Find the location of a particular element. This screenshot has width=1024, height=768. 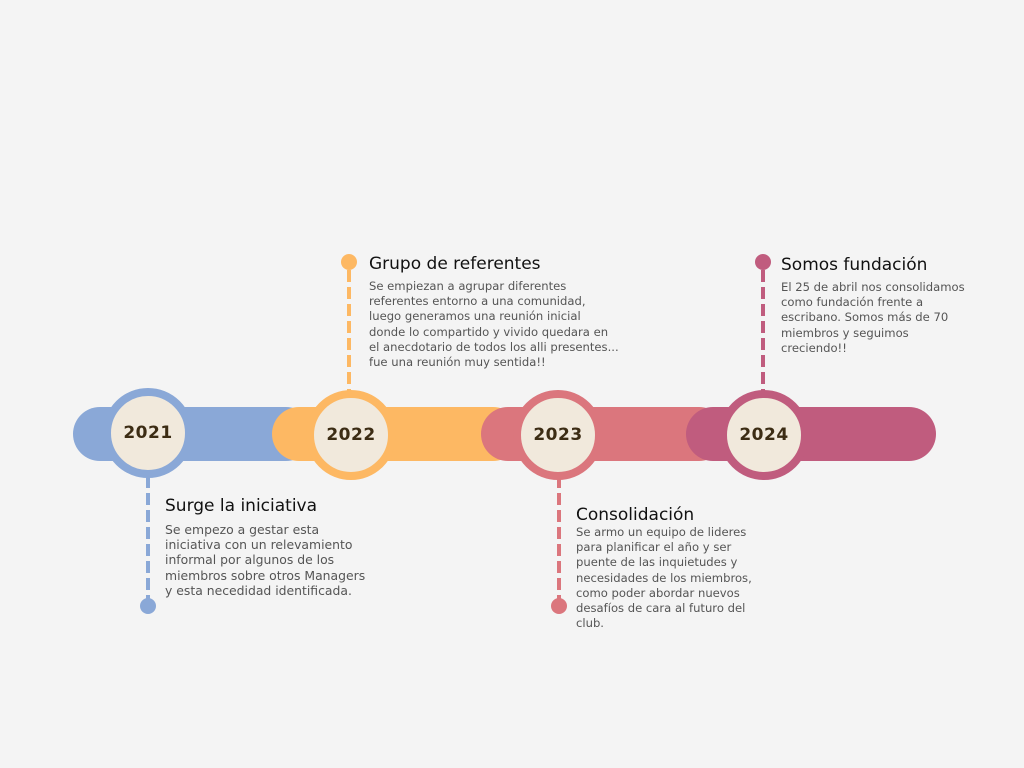

milestone-title-2022: Grupo de referentes is located at coordinates (455, 264).